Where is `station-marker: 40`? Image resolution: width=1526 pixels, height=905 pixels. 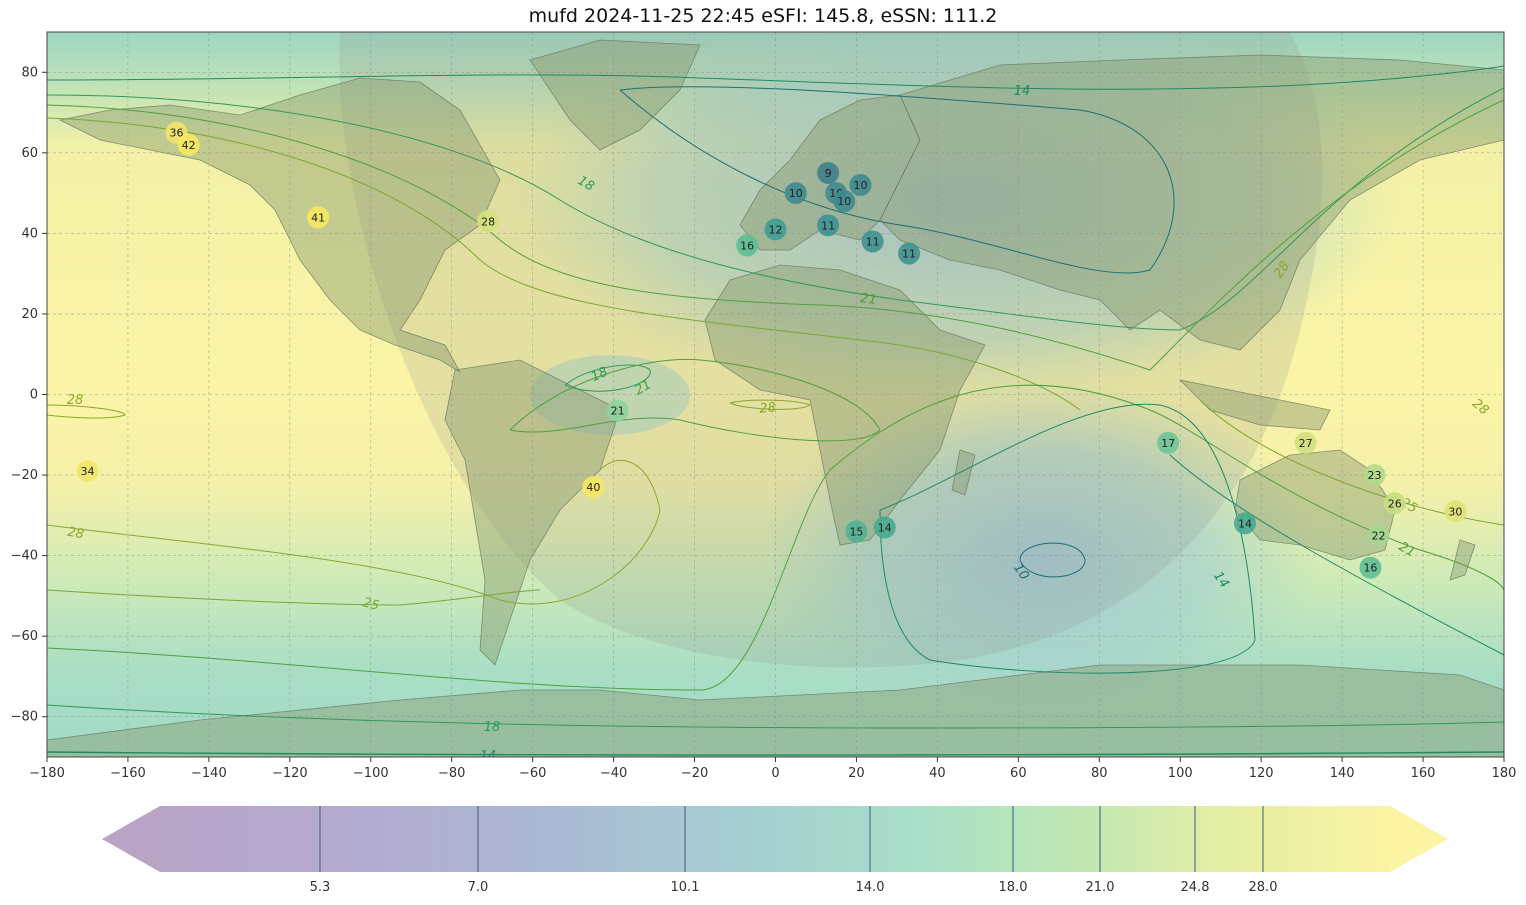
station-marker: 40 is located at coordinates (593, 487).